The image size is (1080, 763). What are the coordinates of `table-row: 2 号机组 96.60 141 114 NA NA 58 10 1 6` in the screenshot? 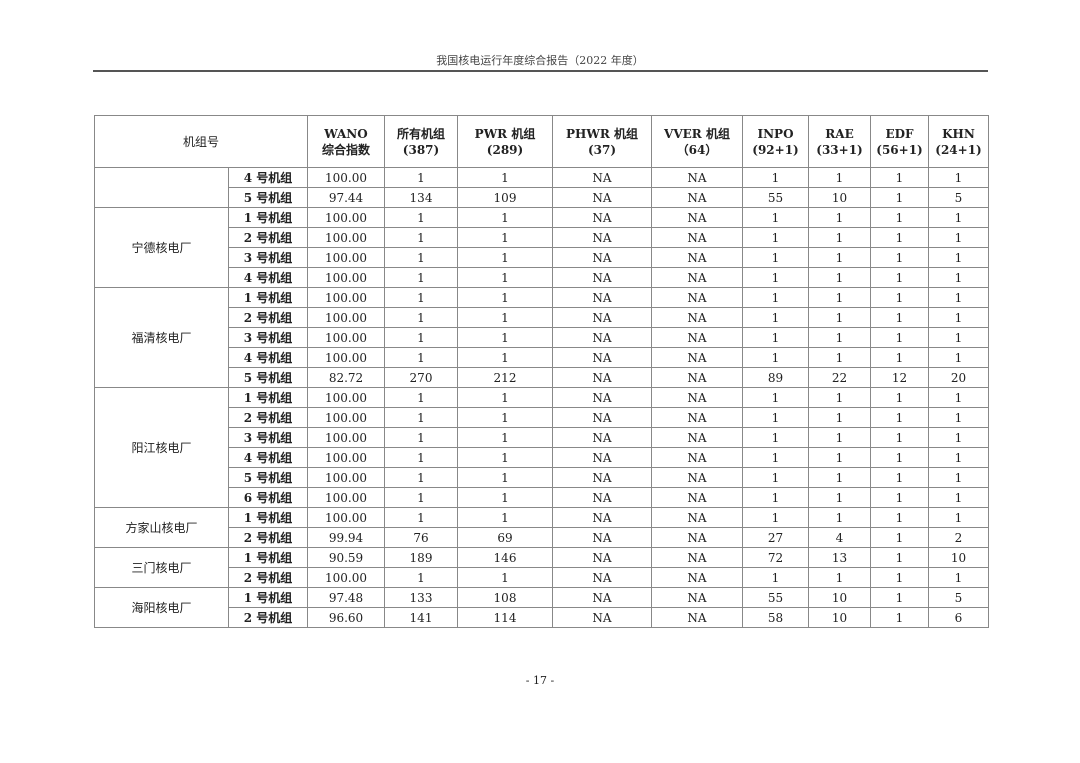 It's located at (542, 617).